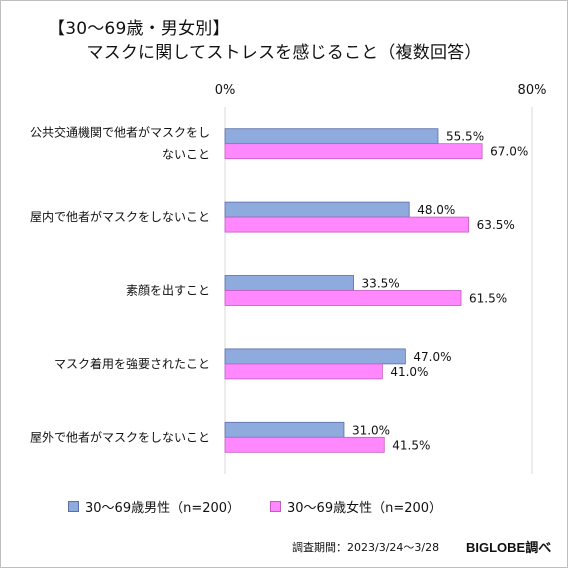 Image resolution: width=568 pixels, height=568 pixels. I want to click on data-label: 61.5%, so click(488, 299).